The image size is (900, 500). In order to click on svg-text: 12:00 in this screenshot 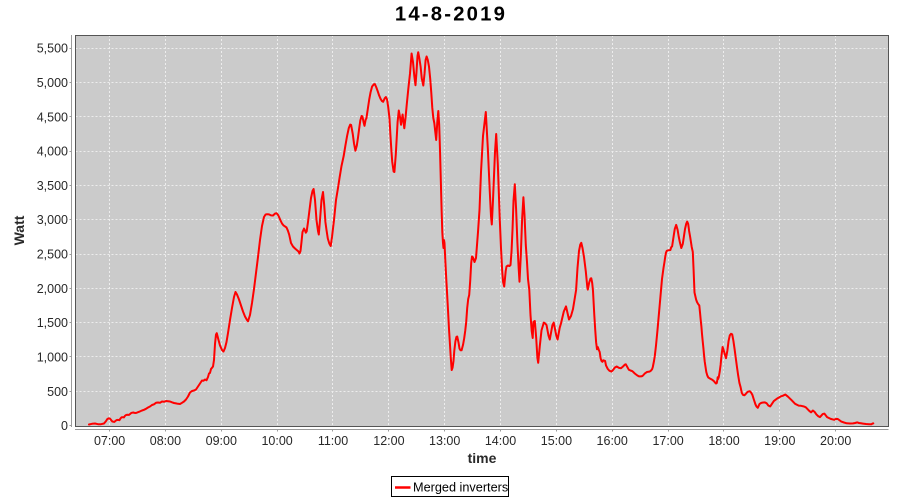, I will do `click(388, 441)`.